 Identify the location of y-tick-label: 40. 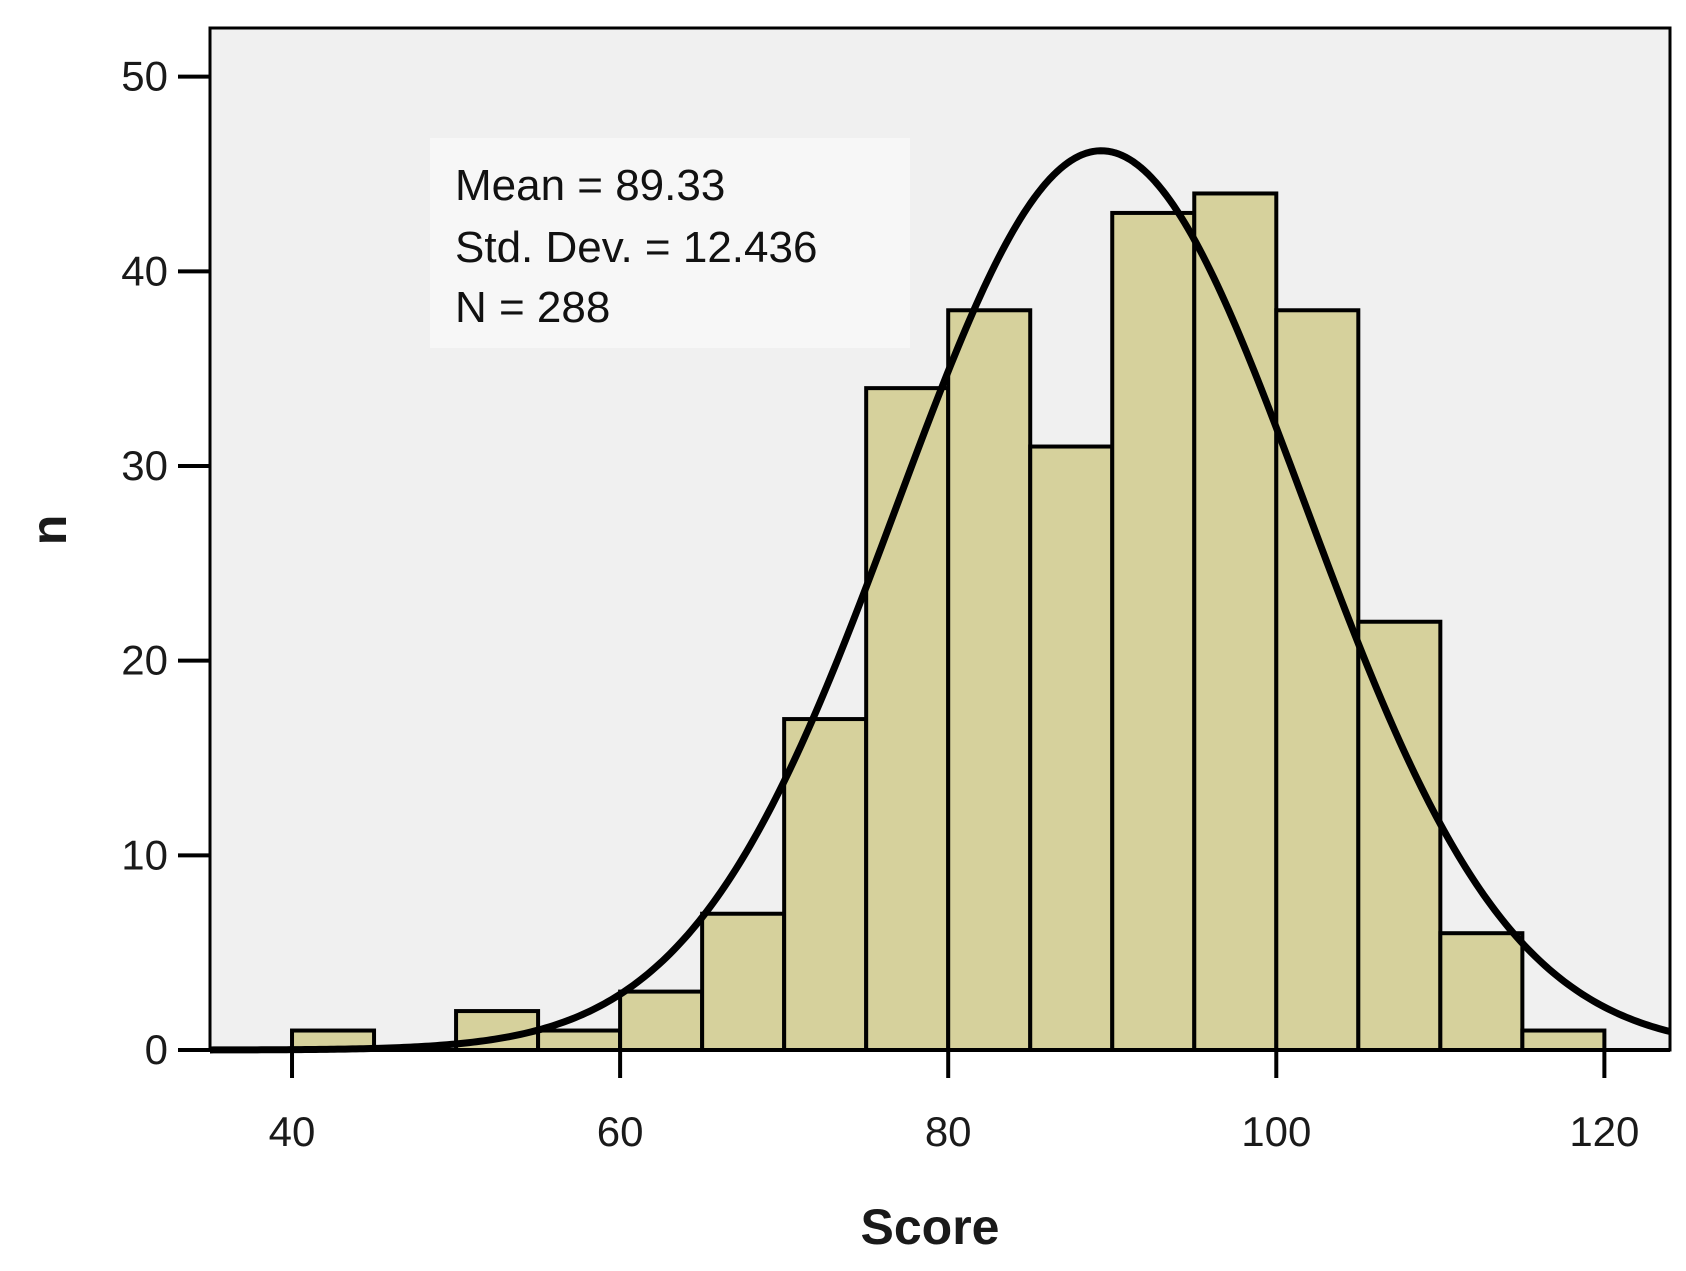
(144, 270).